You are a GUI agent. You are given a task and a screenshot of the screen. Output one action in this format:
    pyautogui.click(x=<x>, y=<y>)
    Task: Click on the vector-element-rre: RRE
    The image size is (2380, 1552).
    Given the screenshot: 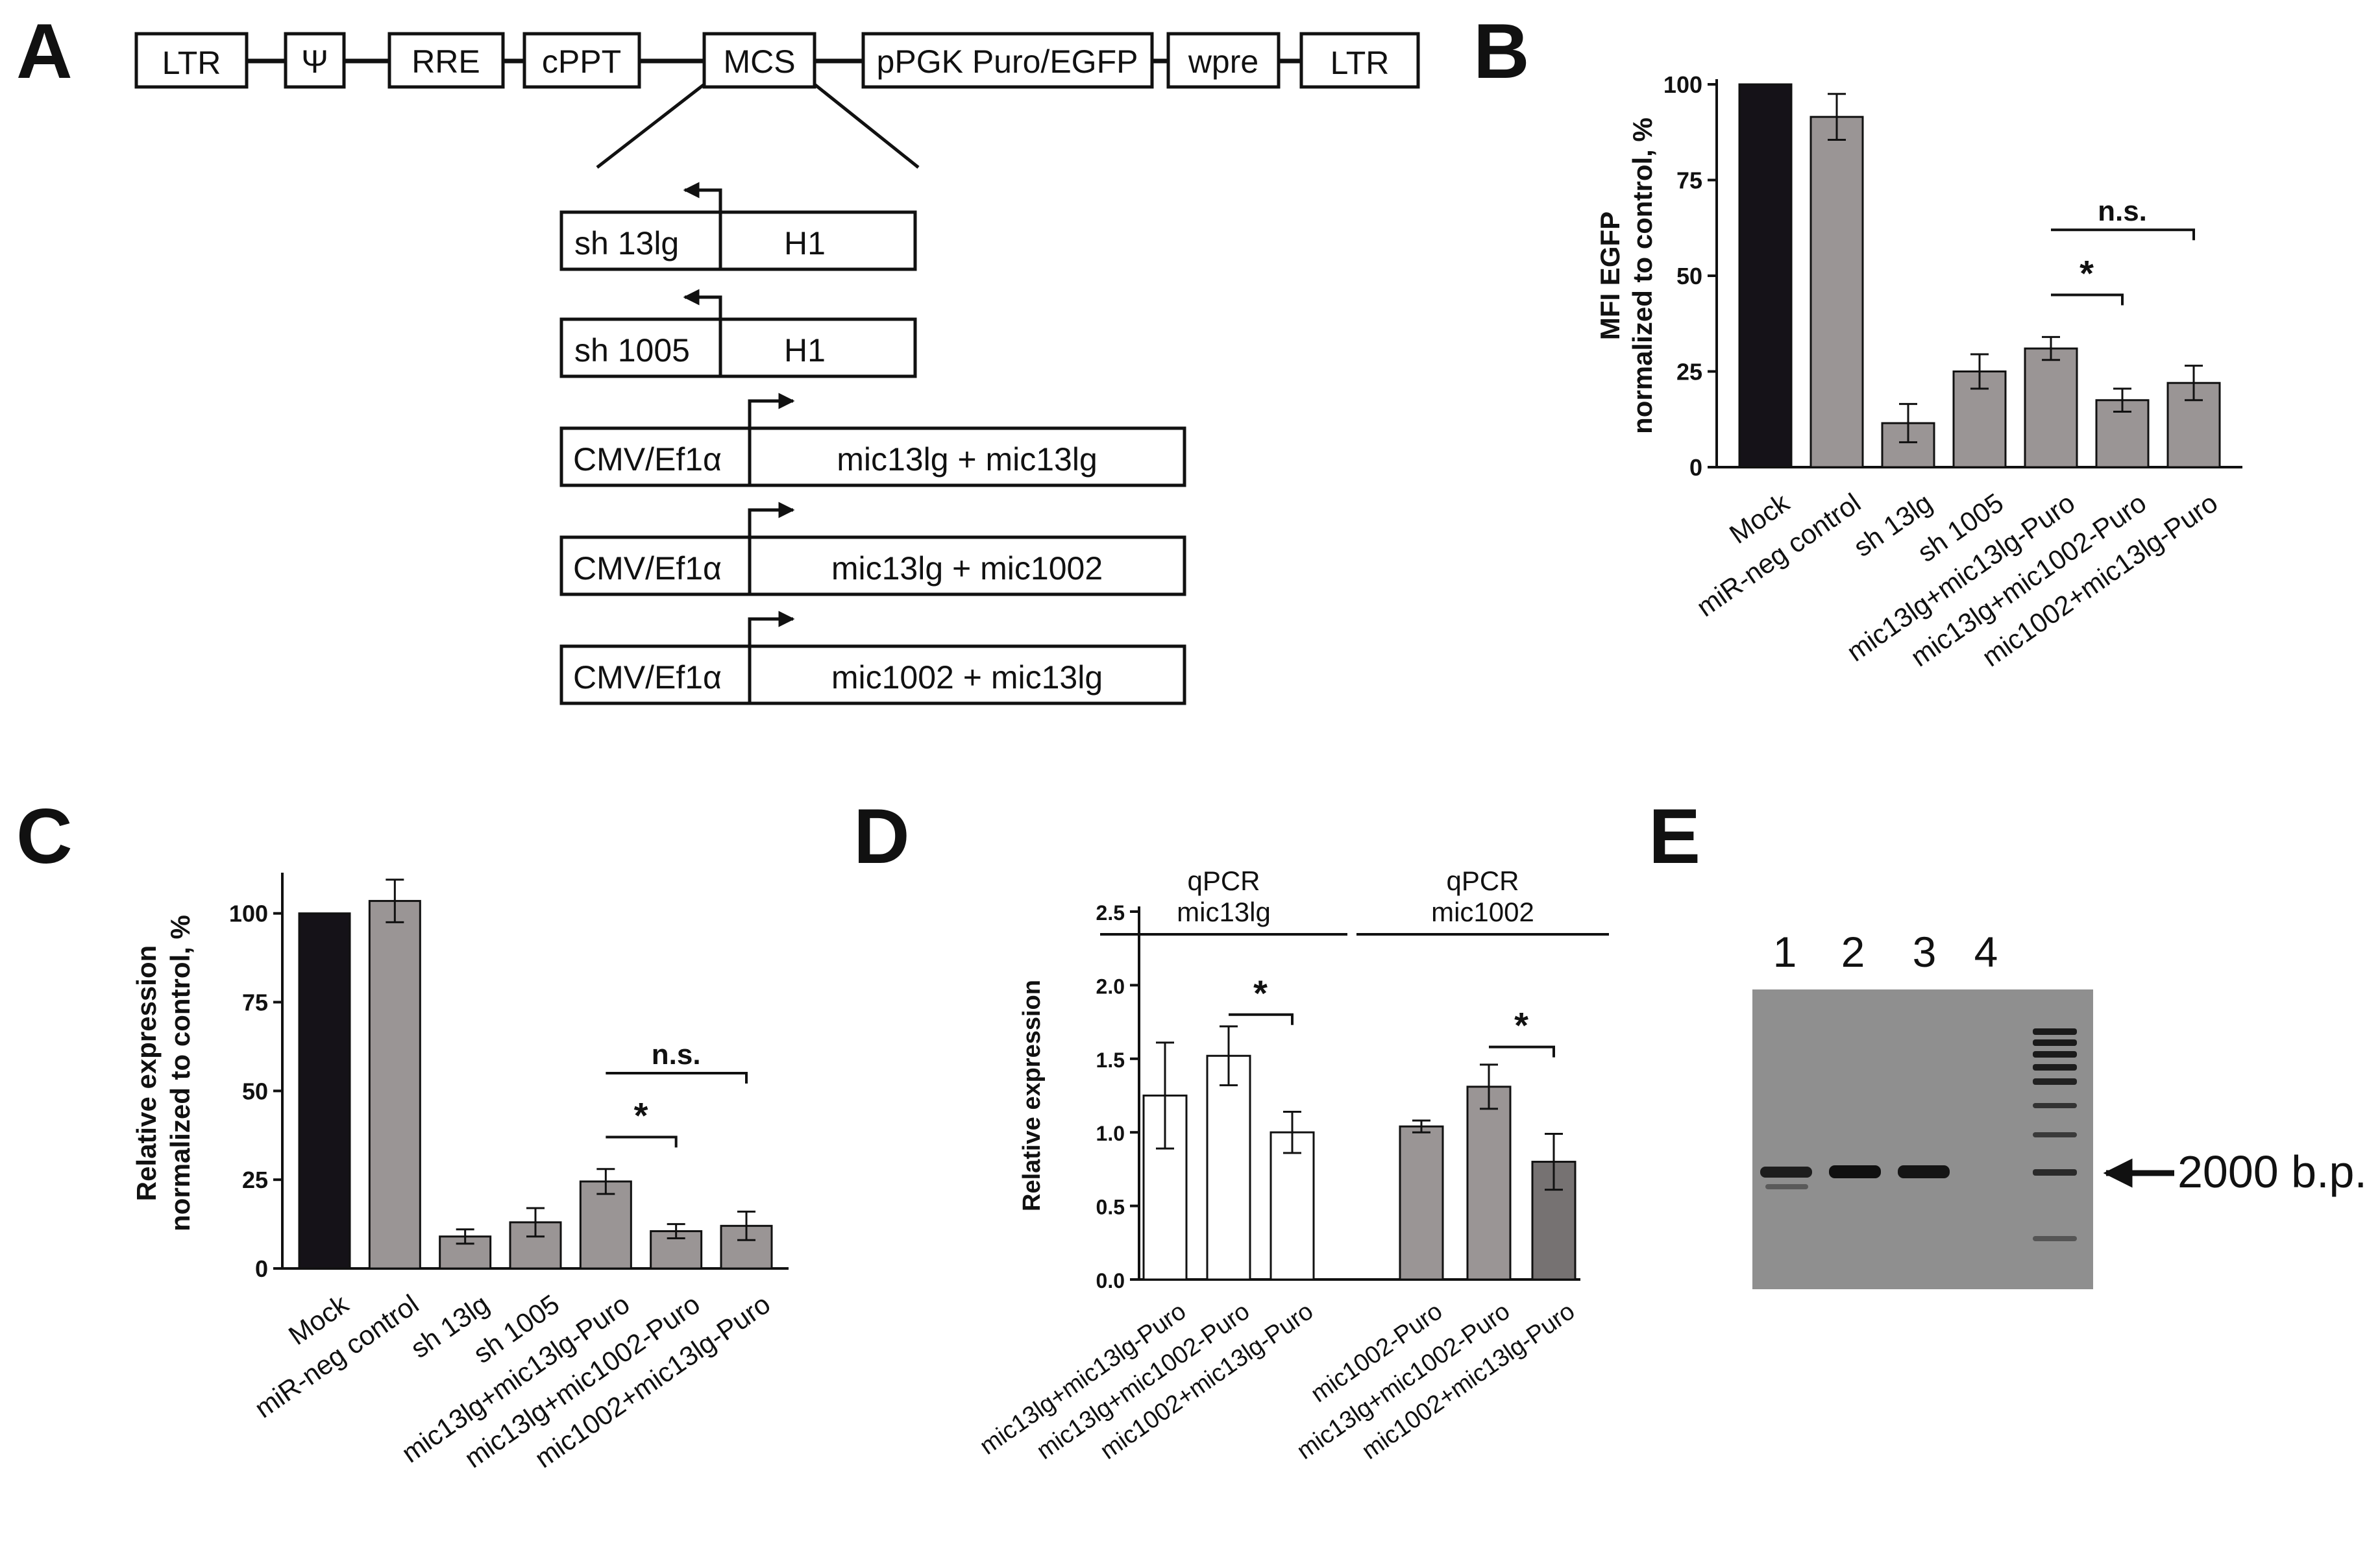 What is the action you would take?
    pyautogui.click(x=446, y=60)
    